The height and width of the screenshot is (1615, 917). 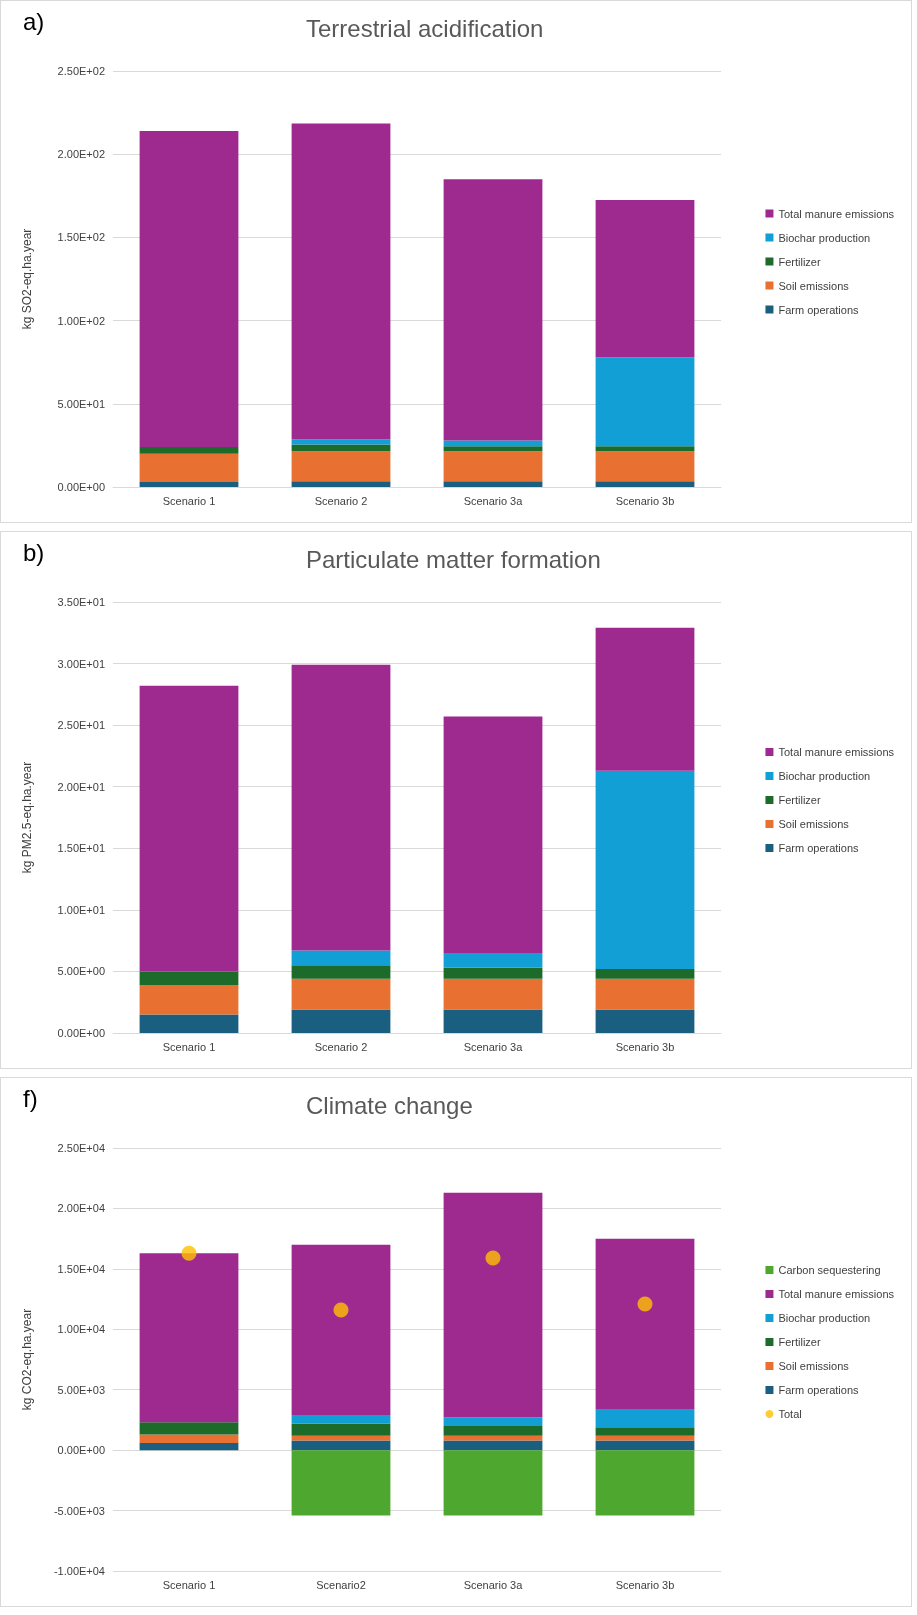 I want to click on y-tick-label: 3.50E+01, so click(x=81, y=602).